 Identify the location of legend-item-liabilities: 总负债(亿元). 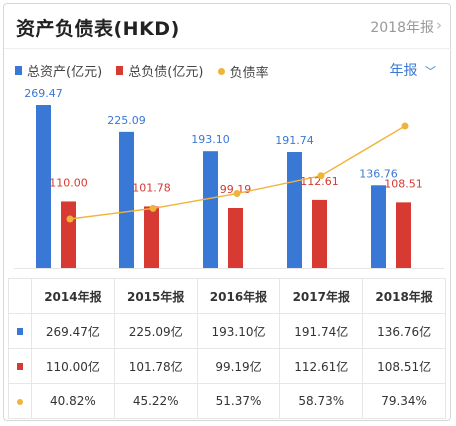
(159, 70).